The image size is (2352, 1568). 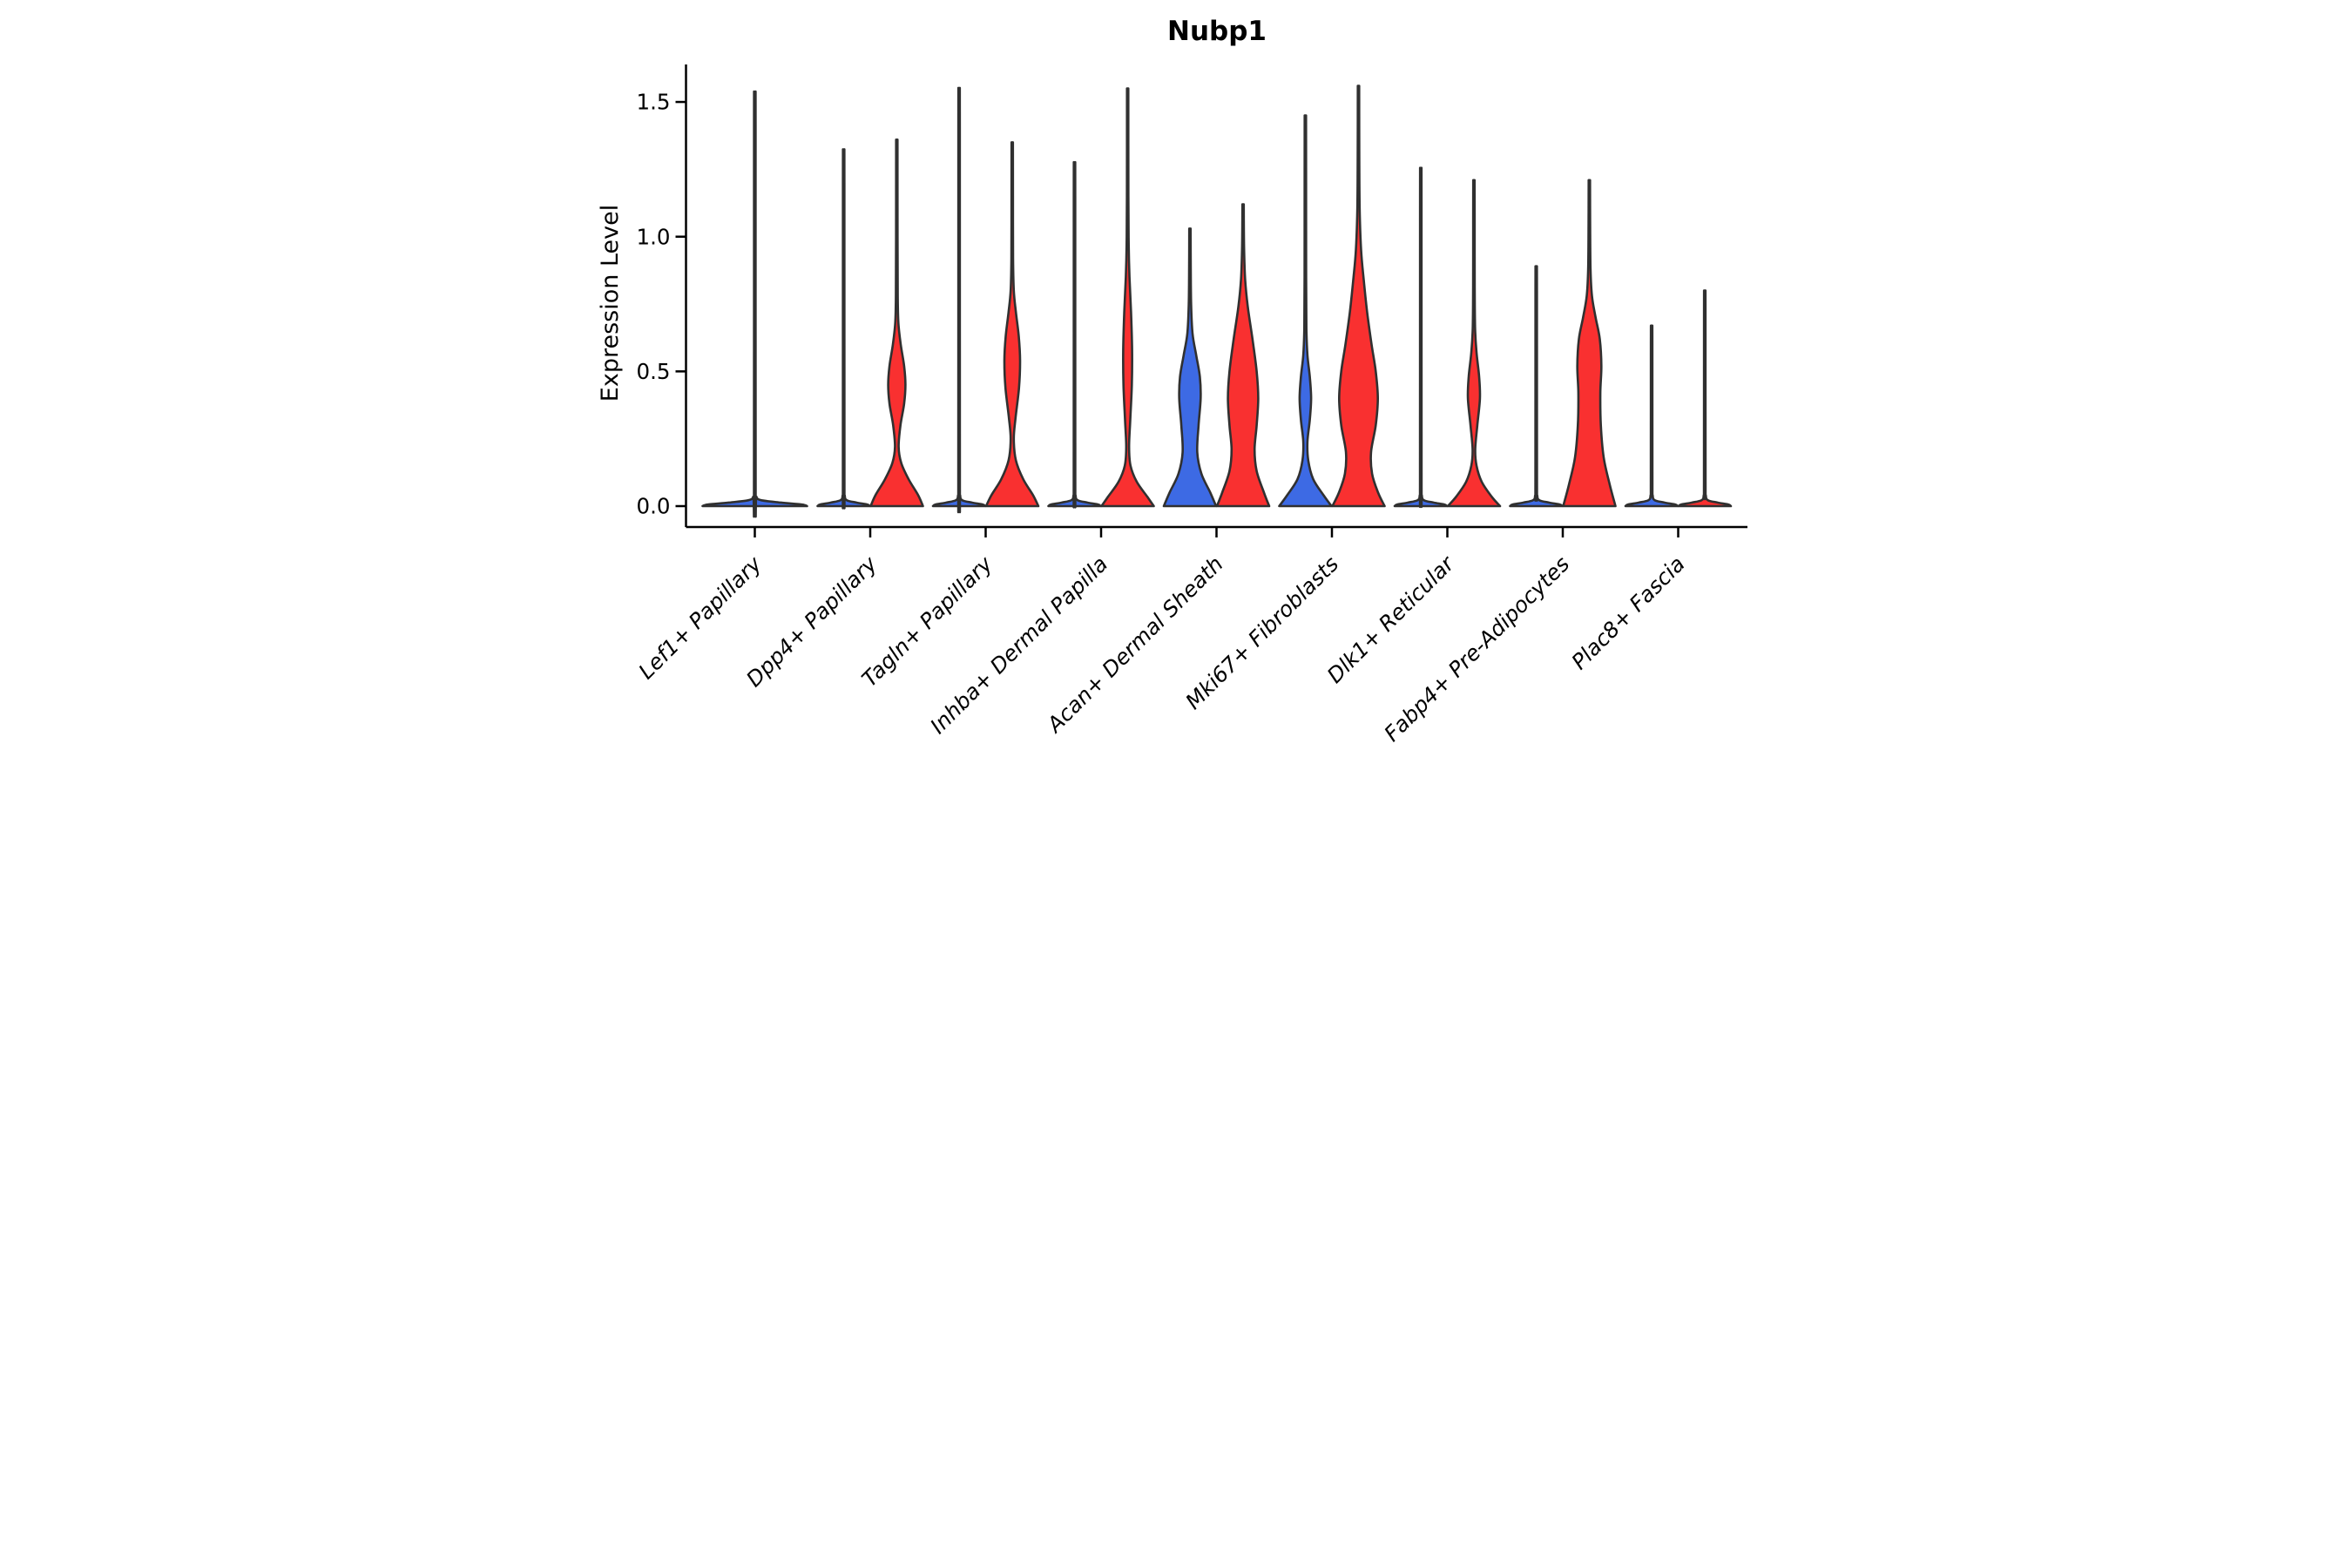 What do you see at coordinates (1705, 398) in the screenshot?
I see `violin-plac8-fascia-right` at bounding box center [1705, 398].